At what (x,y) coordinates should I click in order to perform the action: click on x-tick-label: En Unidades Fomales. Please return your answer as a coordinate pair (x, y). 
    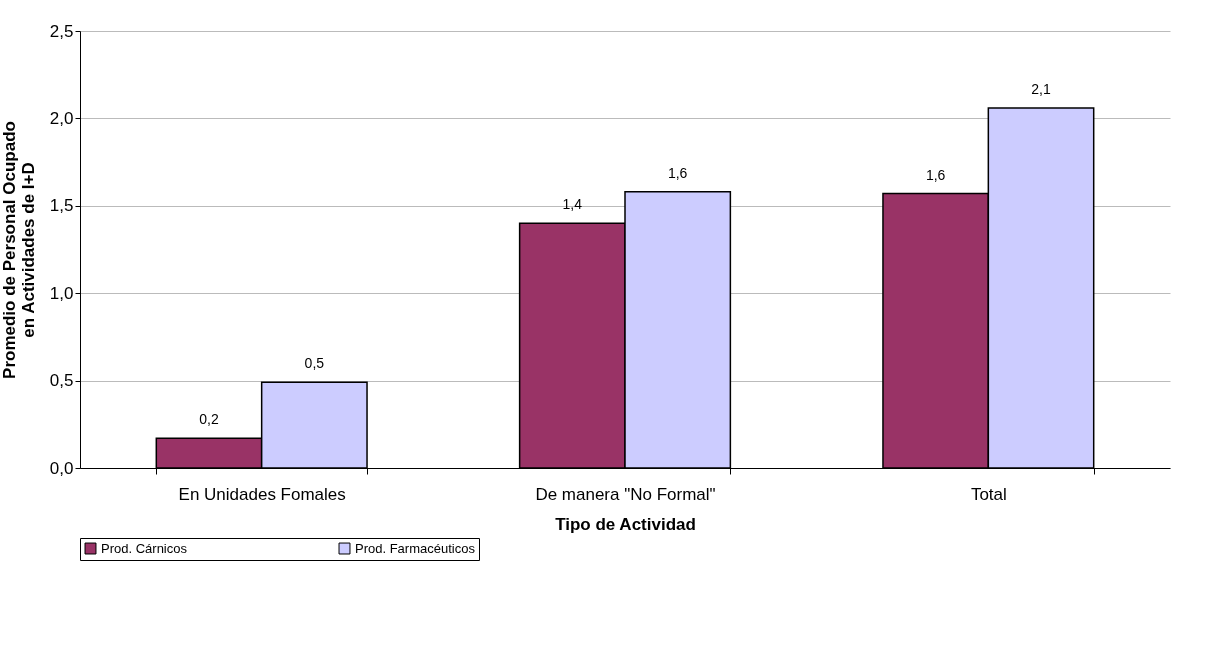
    Looking at the image, I should click on (262, 494).